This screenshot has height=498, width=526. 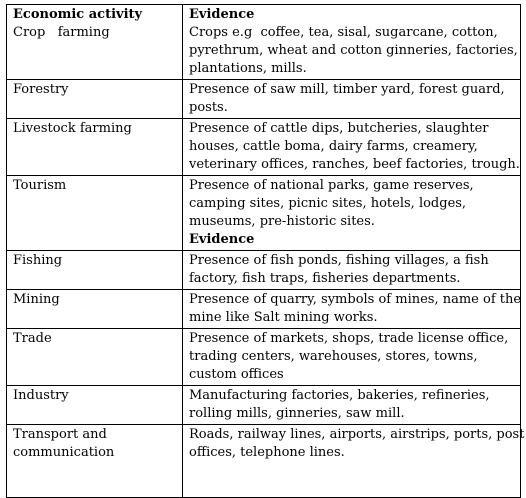 I want to click on evidence-line: rolling mills, ginneries, saw mill., so click(x=297, y=413).